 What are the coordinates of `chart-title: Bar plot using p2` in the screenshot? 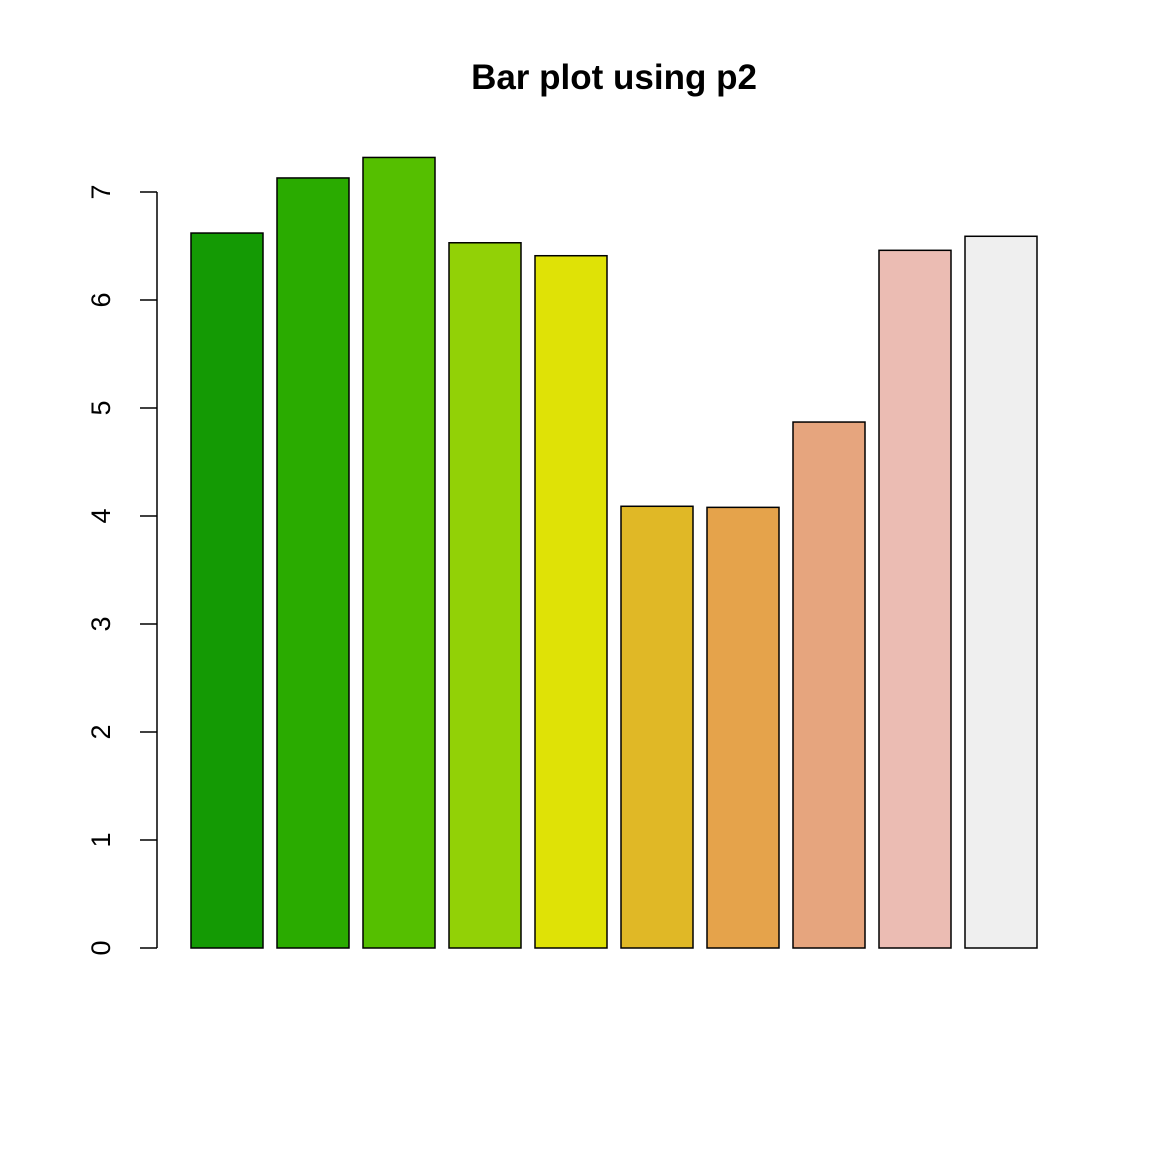 It's located at (614, 77).